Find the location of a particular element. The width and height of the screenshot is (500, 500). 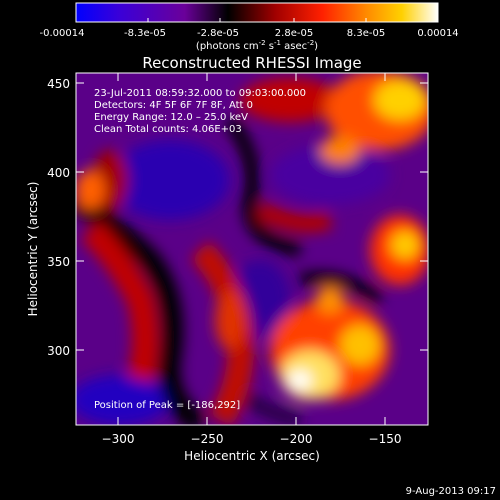

x-tick-label: −300 is located at coordinates (118, 439).